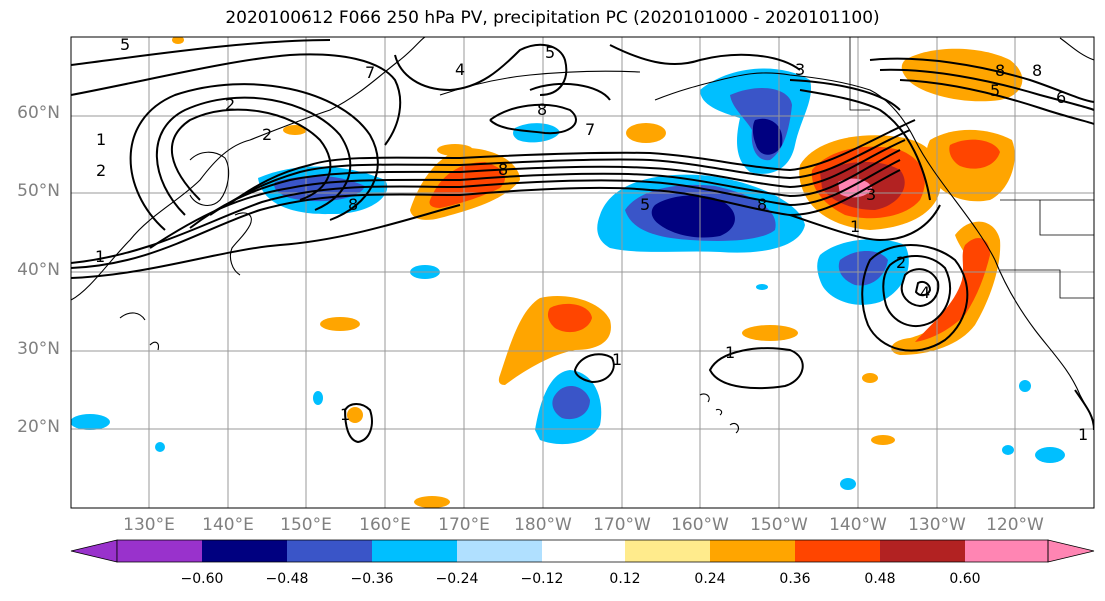  Describe the element at coordinates (1015, 525) in the screenshot. I see `lon-label: 120°W` at that location.